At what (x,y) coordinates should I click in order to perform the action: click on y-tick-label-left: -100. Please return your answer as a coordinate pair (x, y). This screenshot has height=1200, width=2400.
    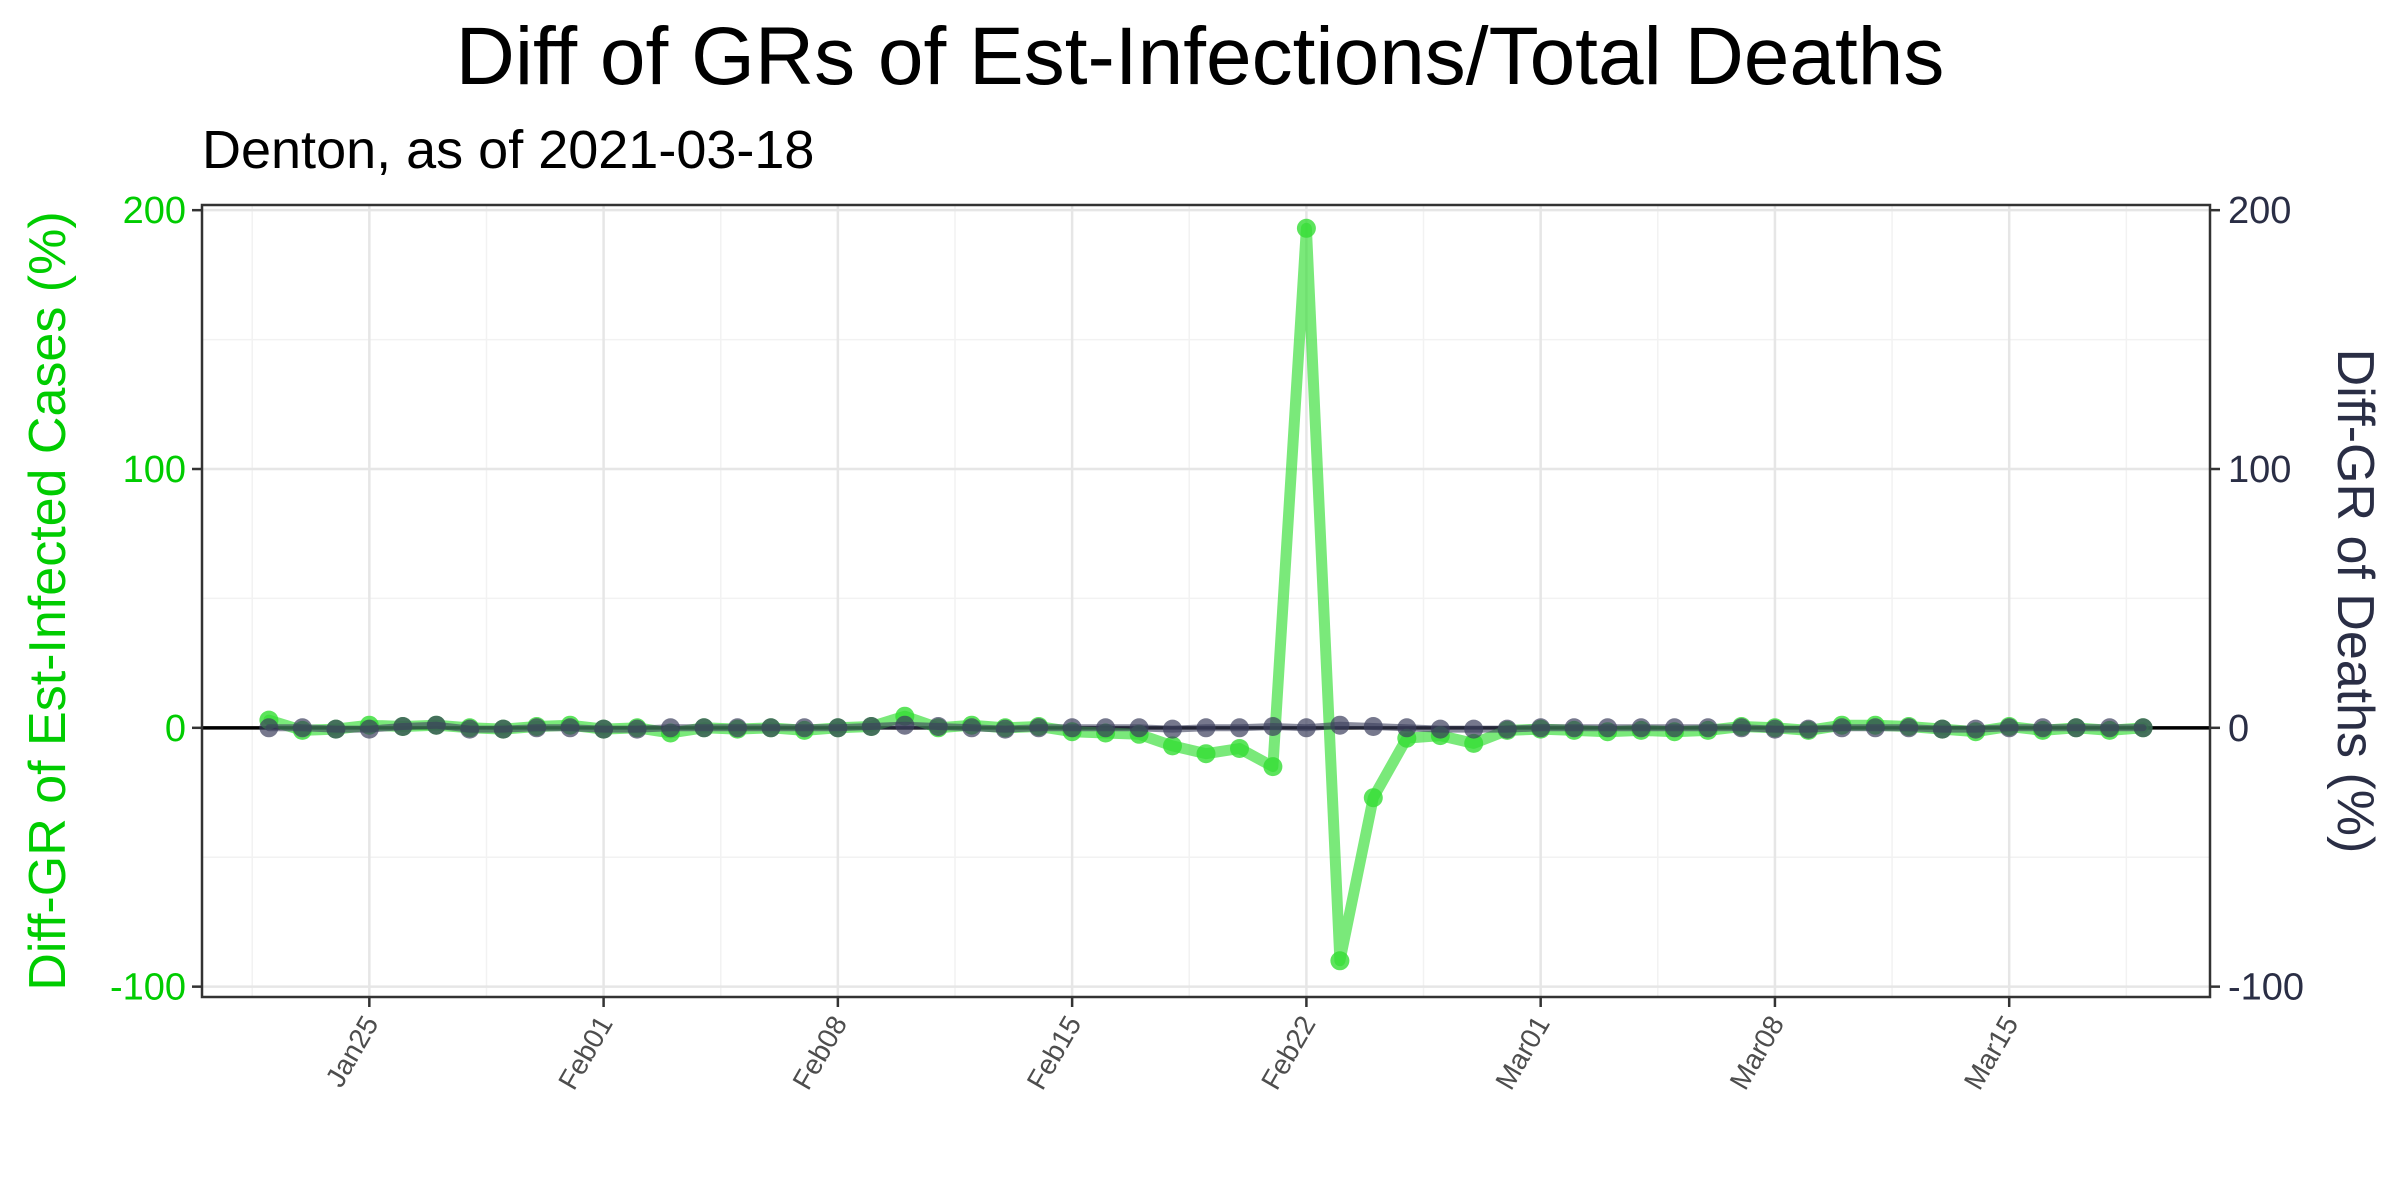
    Looking at the image, I should click on (148, 988).